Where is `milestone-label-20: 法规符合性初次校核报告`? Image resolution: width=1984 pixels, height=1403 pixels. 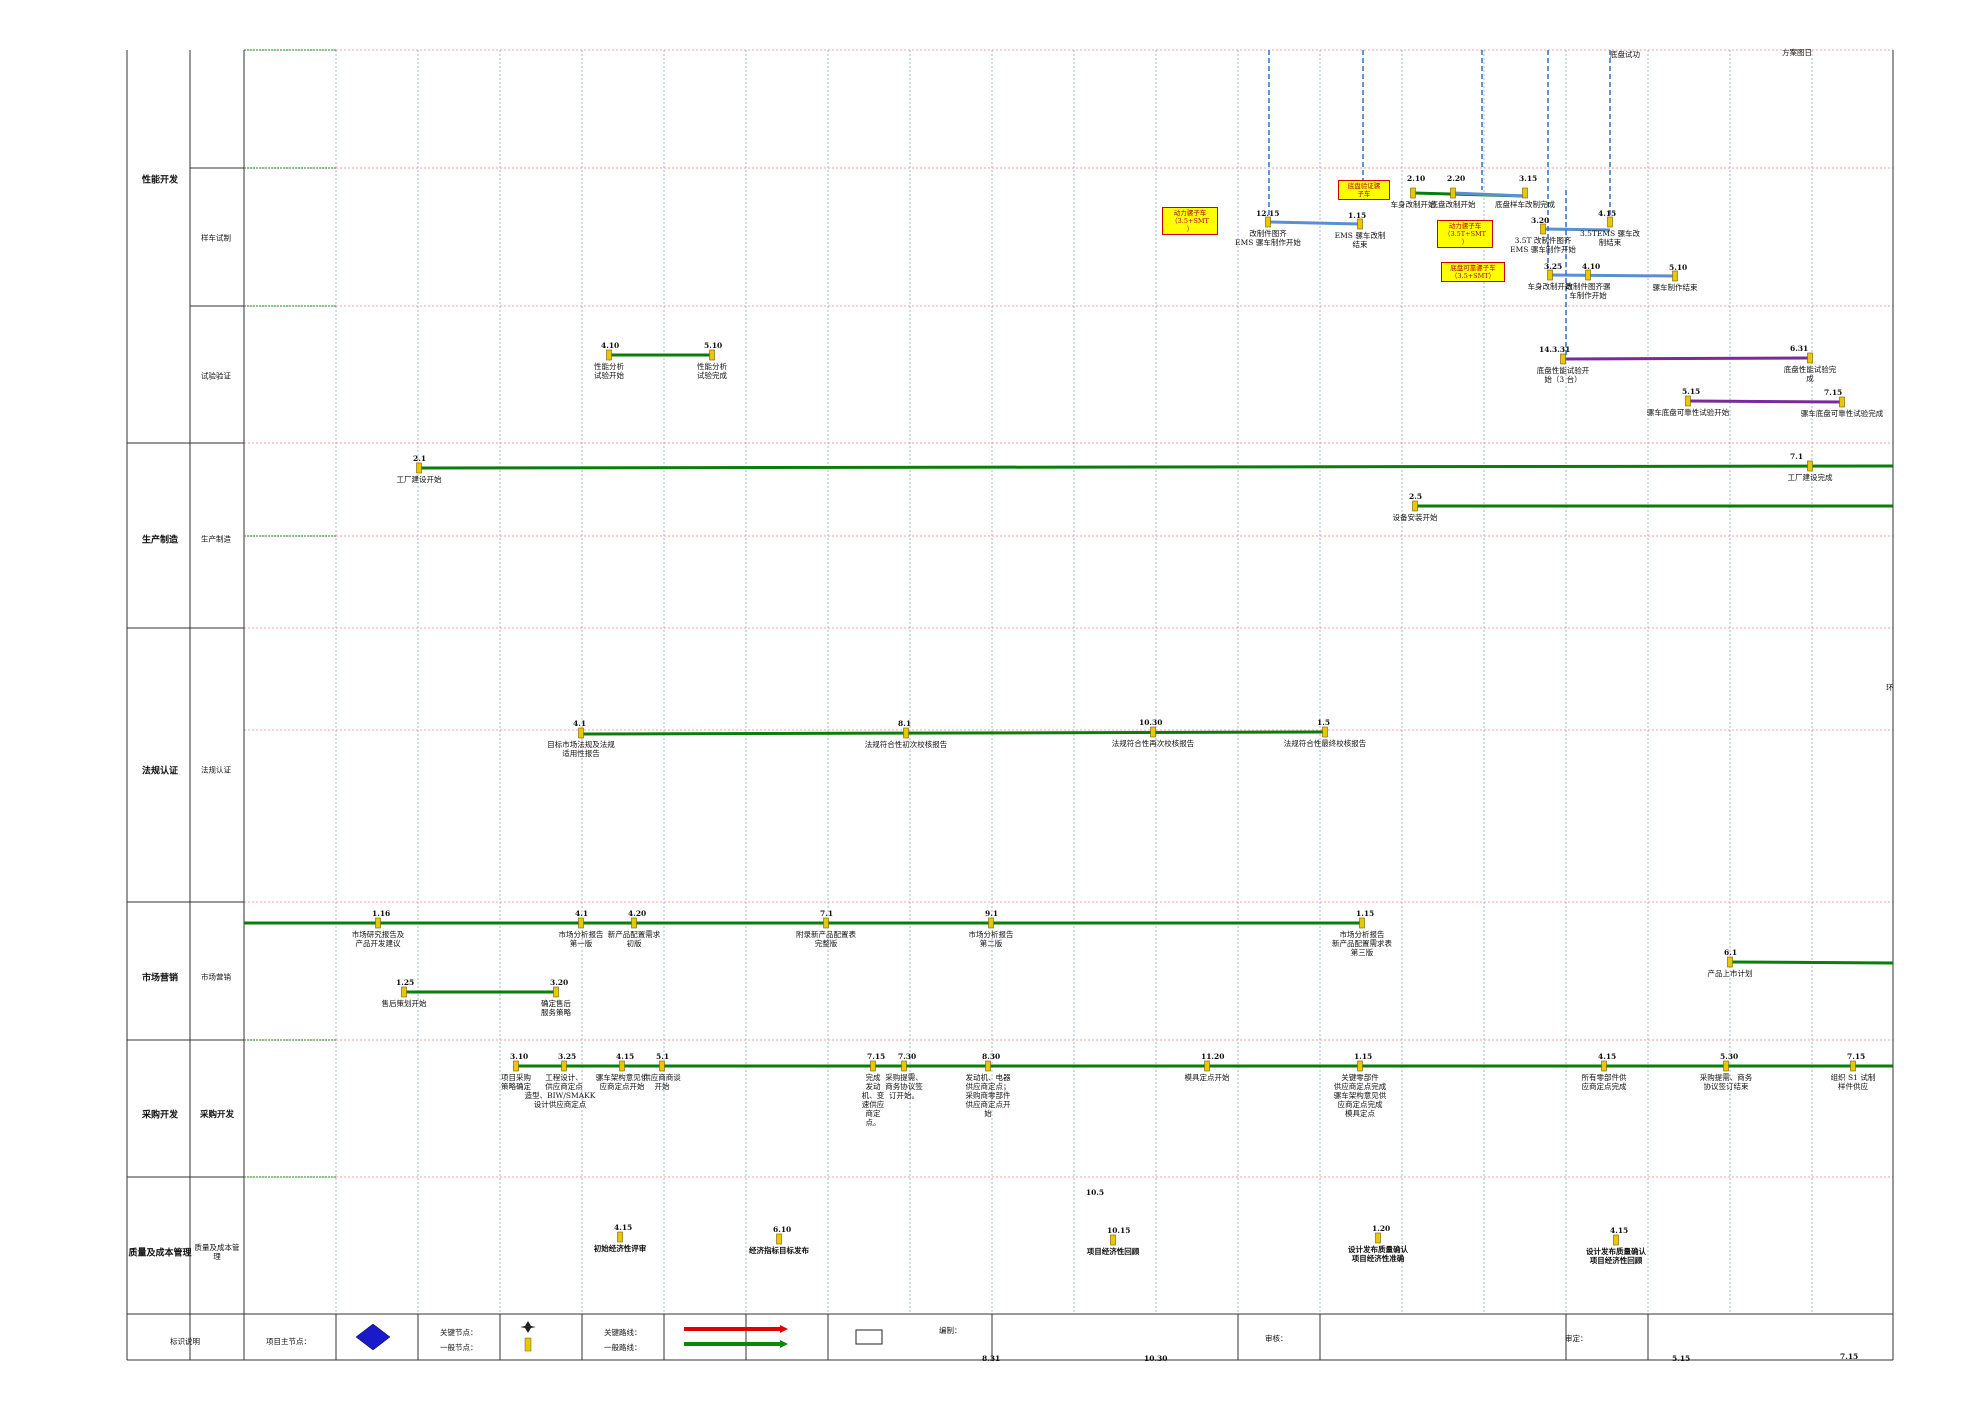 milestone-label-20: 法规符合性初次校核报告 is located at coordinates (906, 744).